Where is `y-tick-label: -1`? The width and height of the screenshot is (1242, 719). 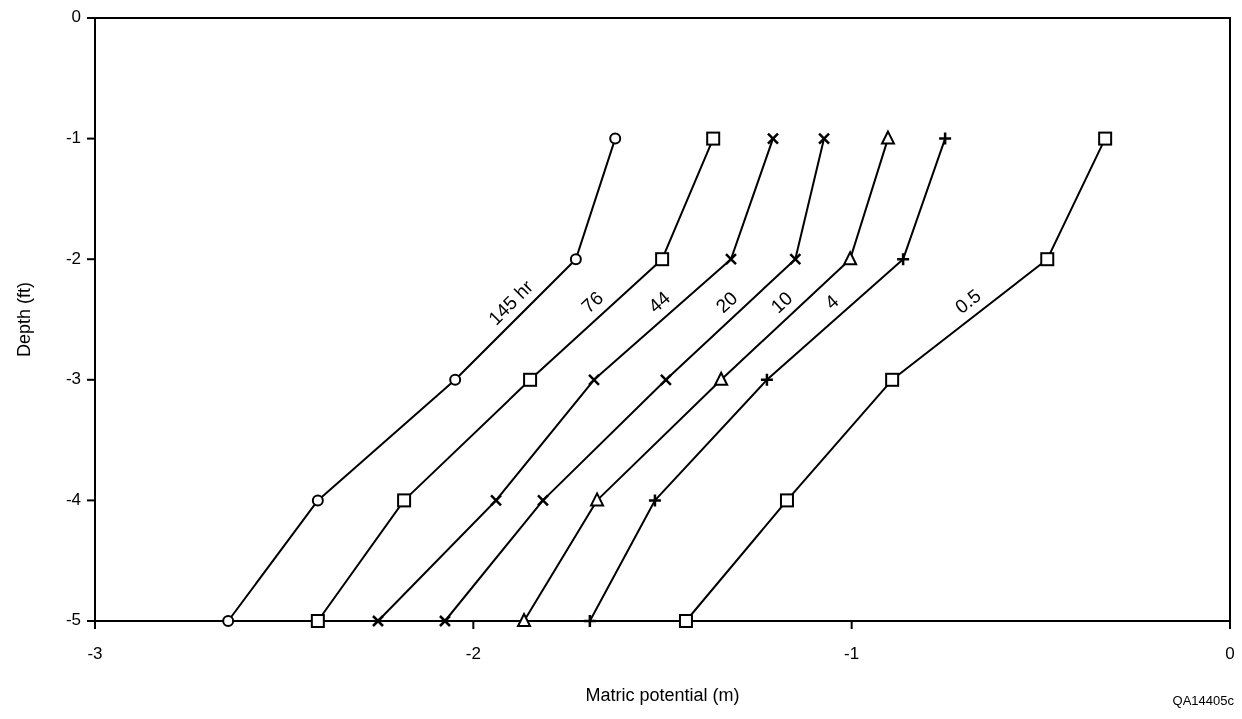 y-tick-label: -1 is located at coordinates (73, 138).